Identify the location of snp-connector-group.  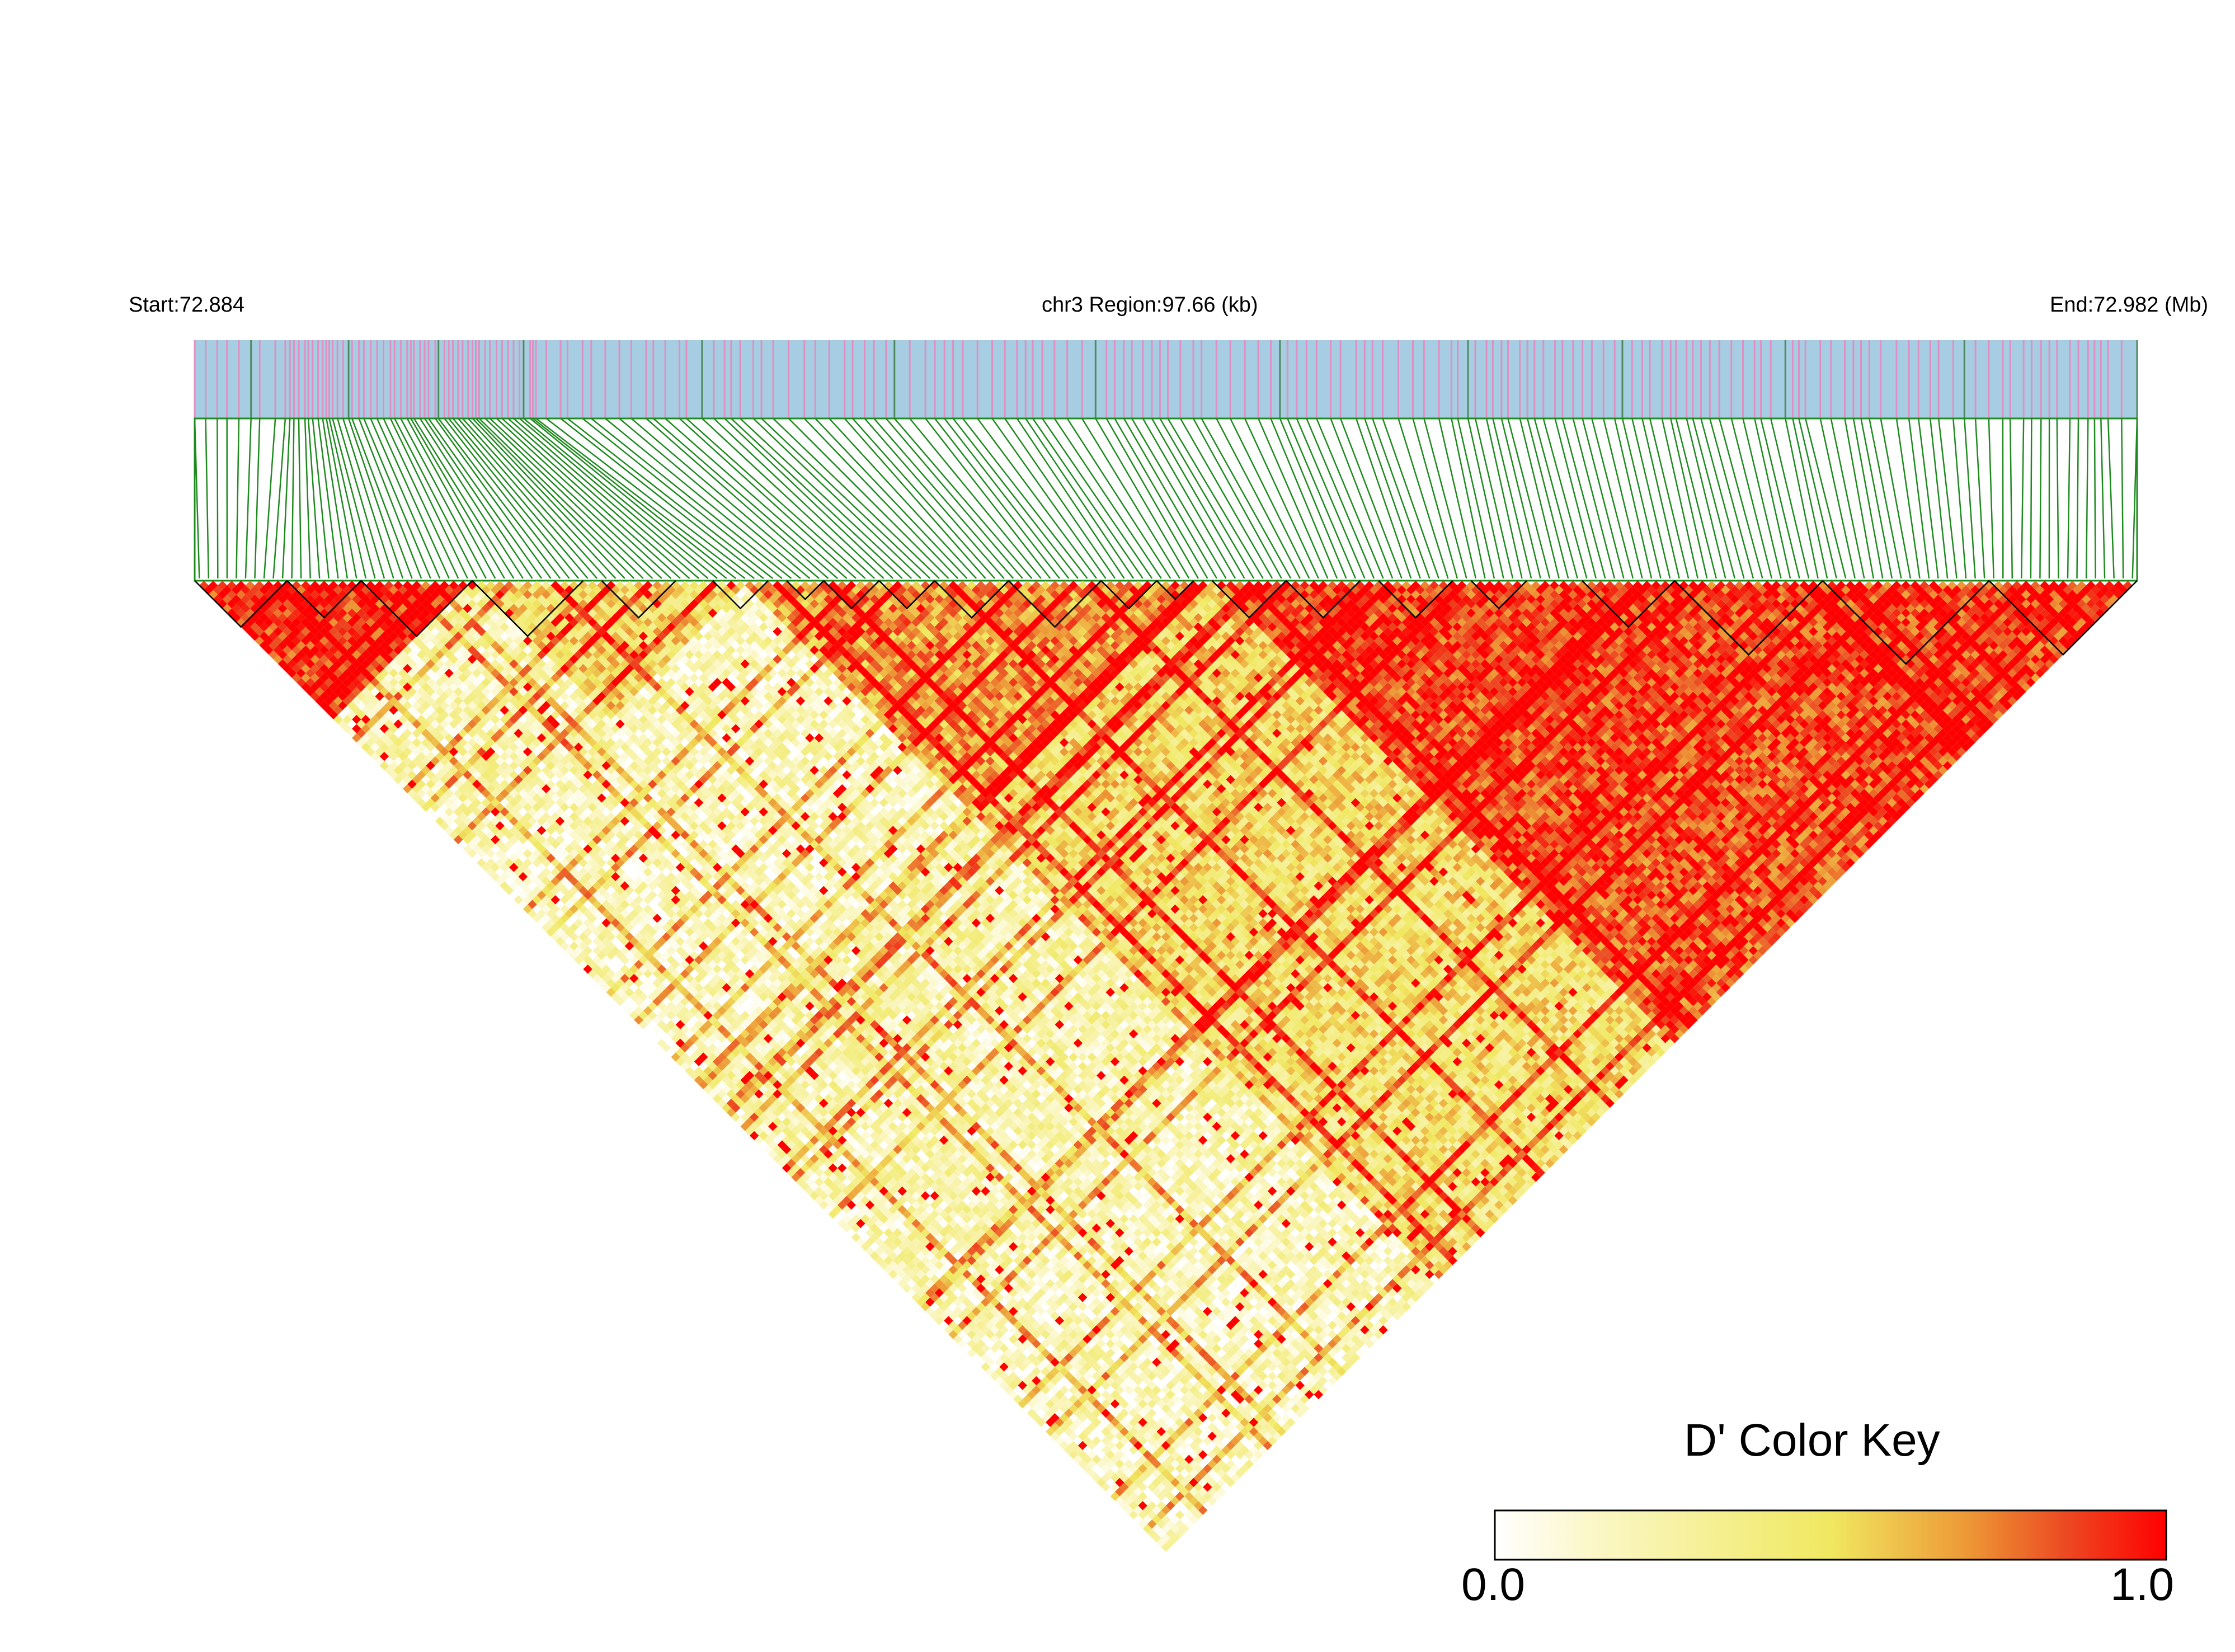
(1166, 498).